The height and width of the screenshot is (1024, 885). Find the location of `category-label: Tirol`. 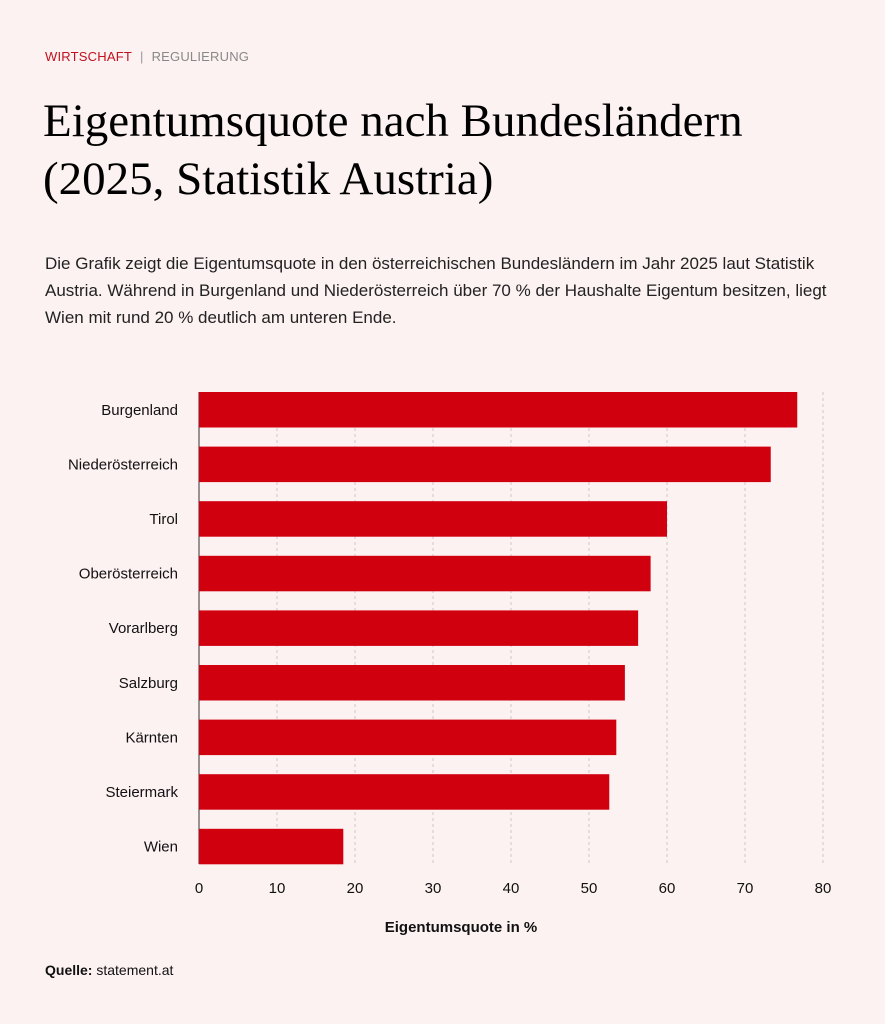

category-label: Tirol is located at coordinates (163, 519).